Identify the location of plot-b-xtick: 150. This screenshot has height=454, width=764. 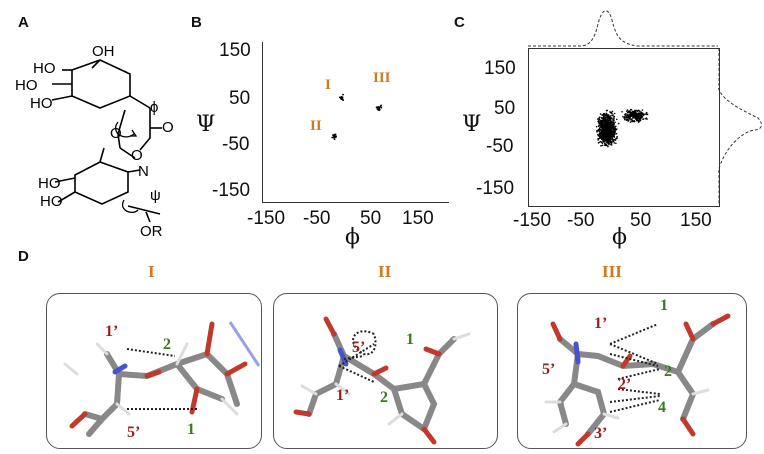
(418, 218).